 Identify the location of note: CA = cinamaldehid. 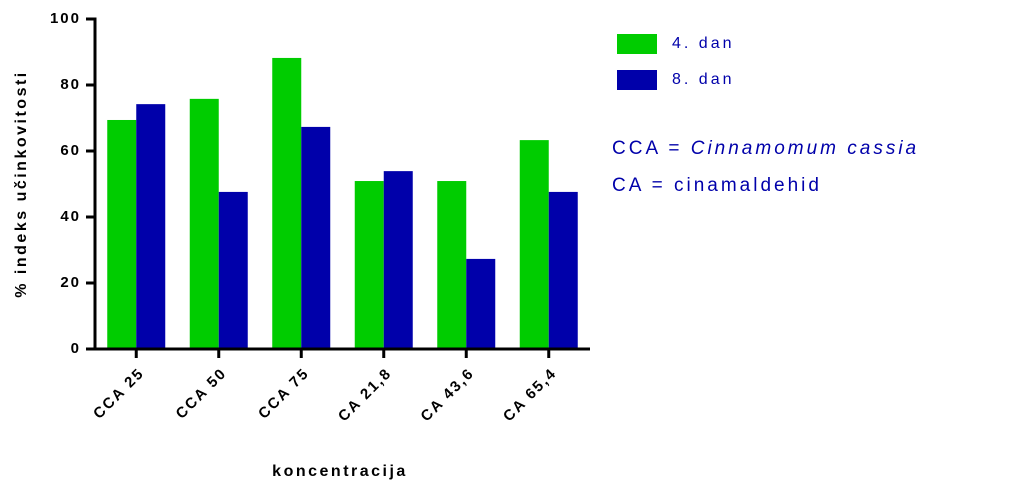
(717, 185).